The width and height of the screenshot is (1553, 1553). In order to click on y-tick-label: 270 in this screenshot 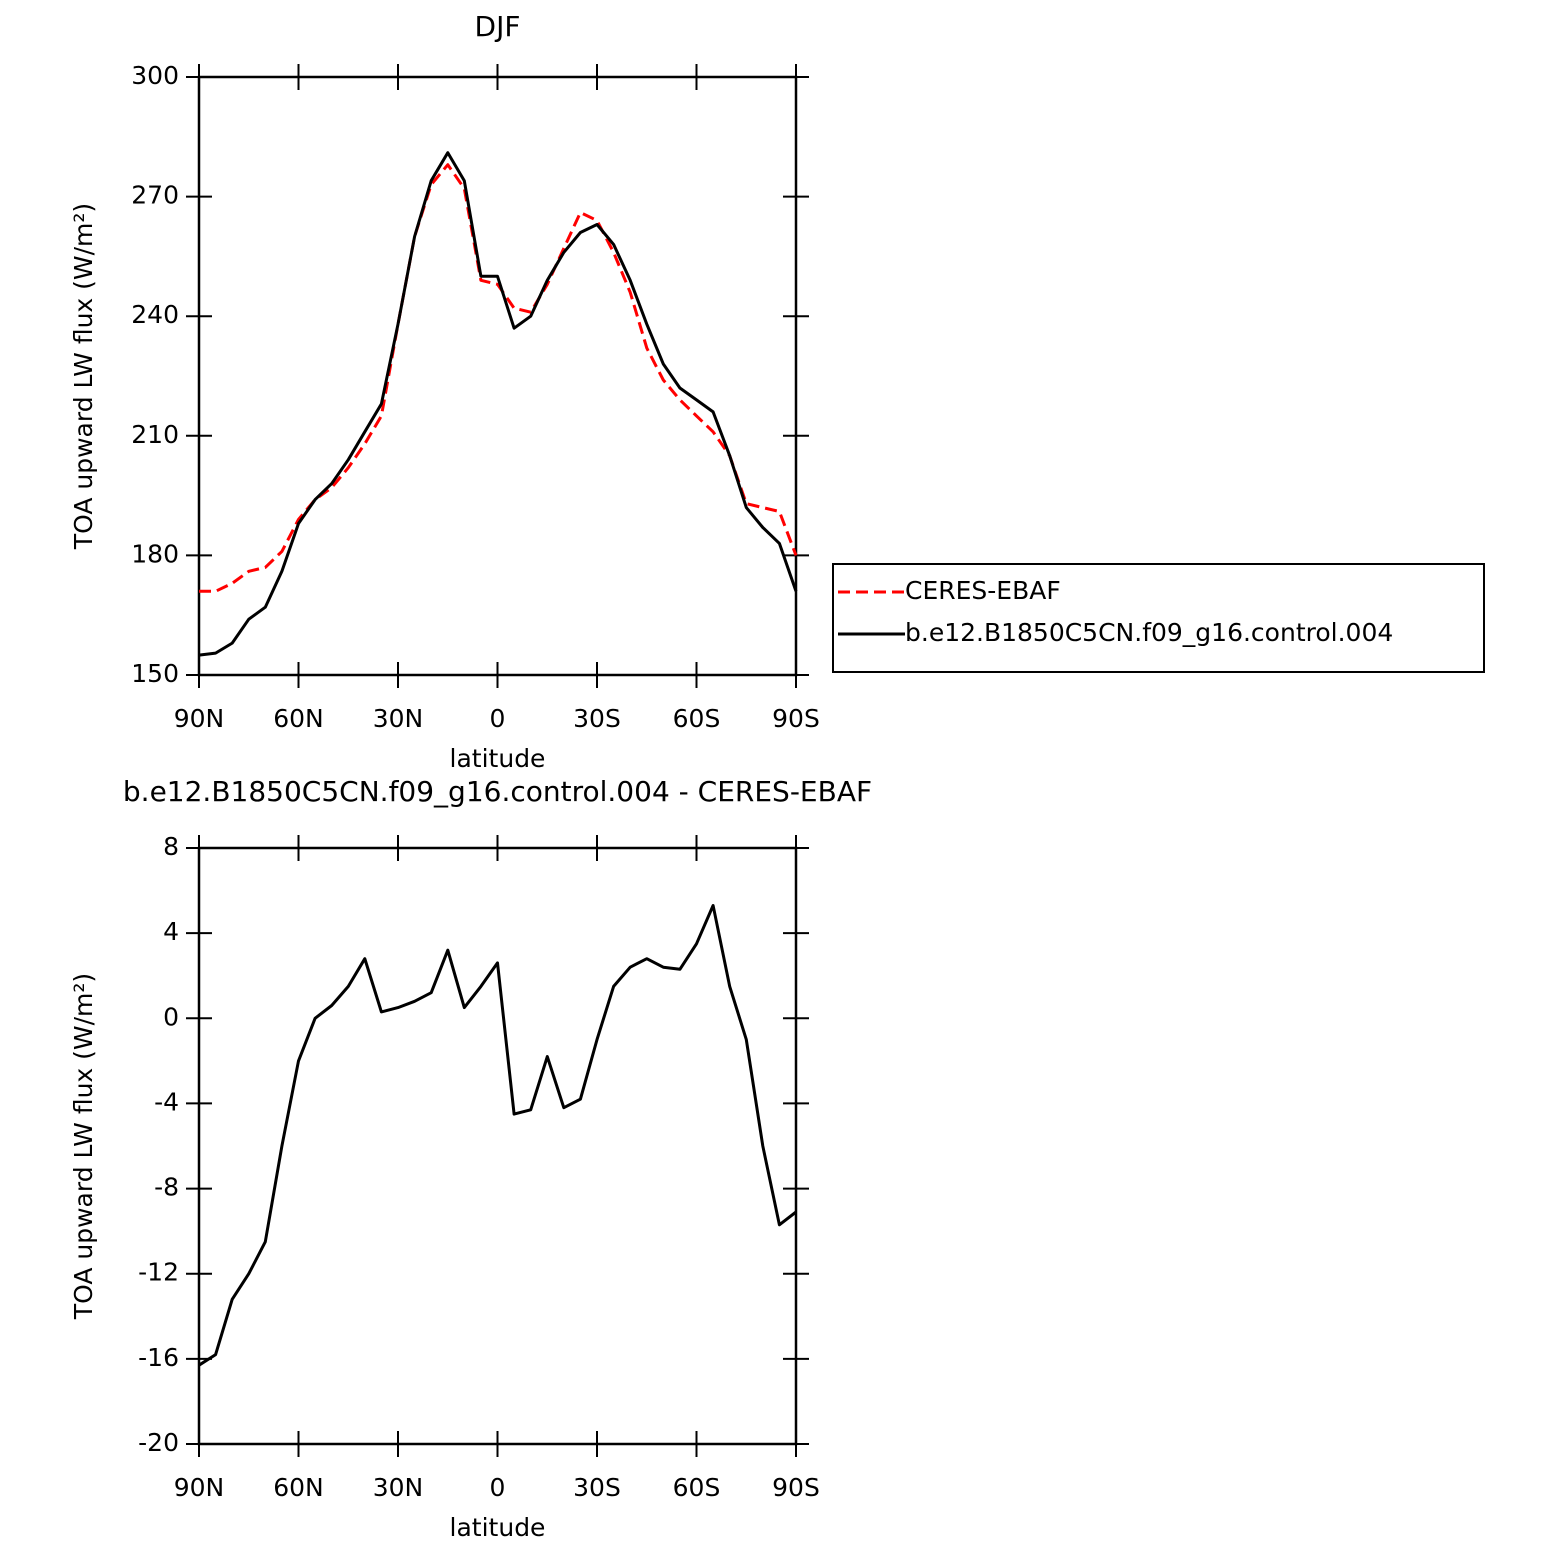, I will do `click(155, 195)`.